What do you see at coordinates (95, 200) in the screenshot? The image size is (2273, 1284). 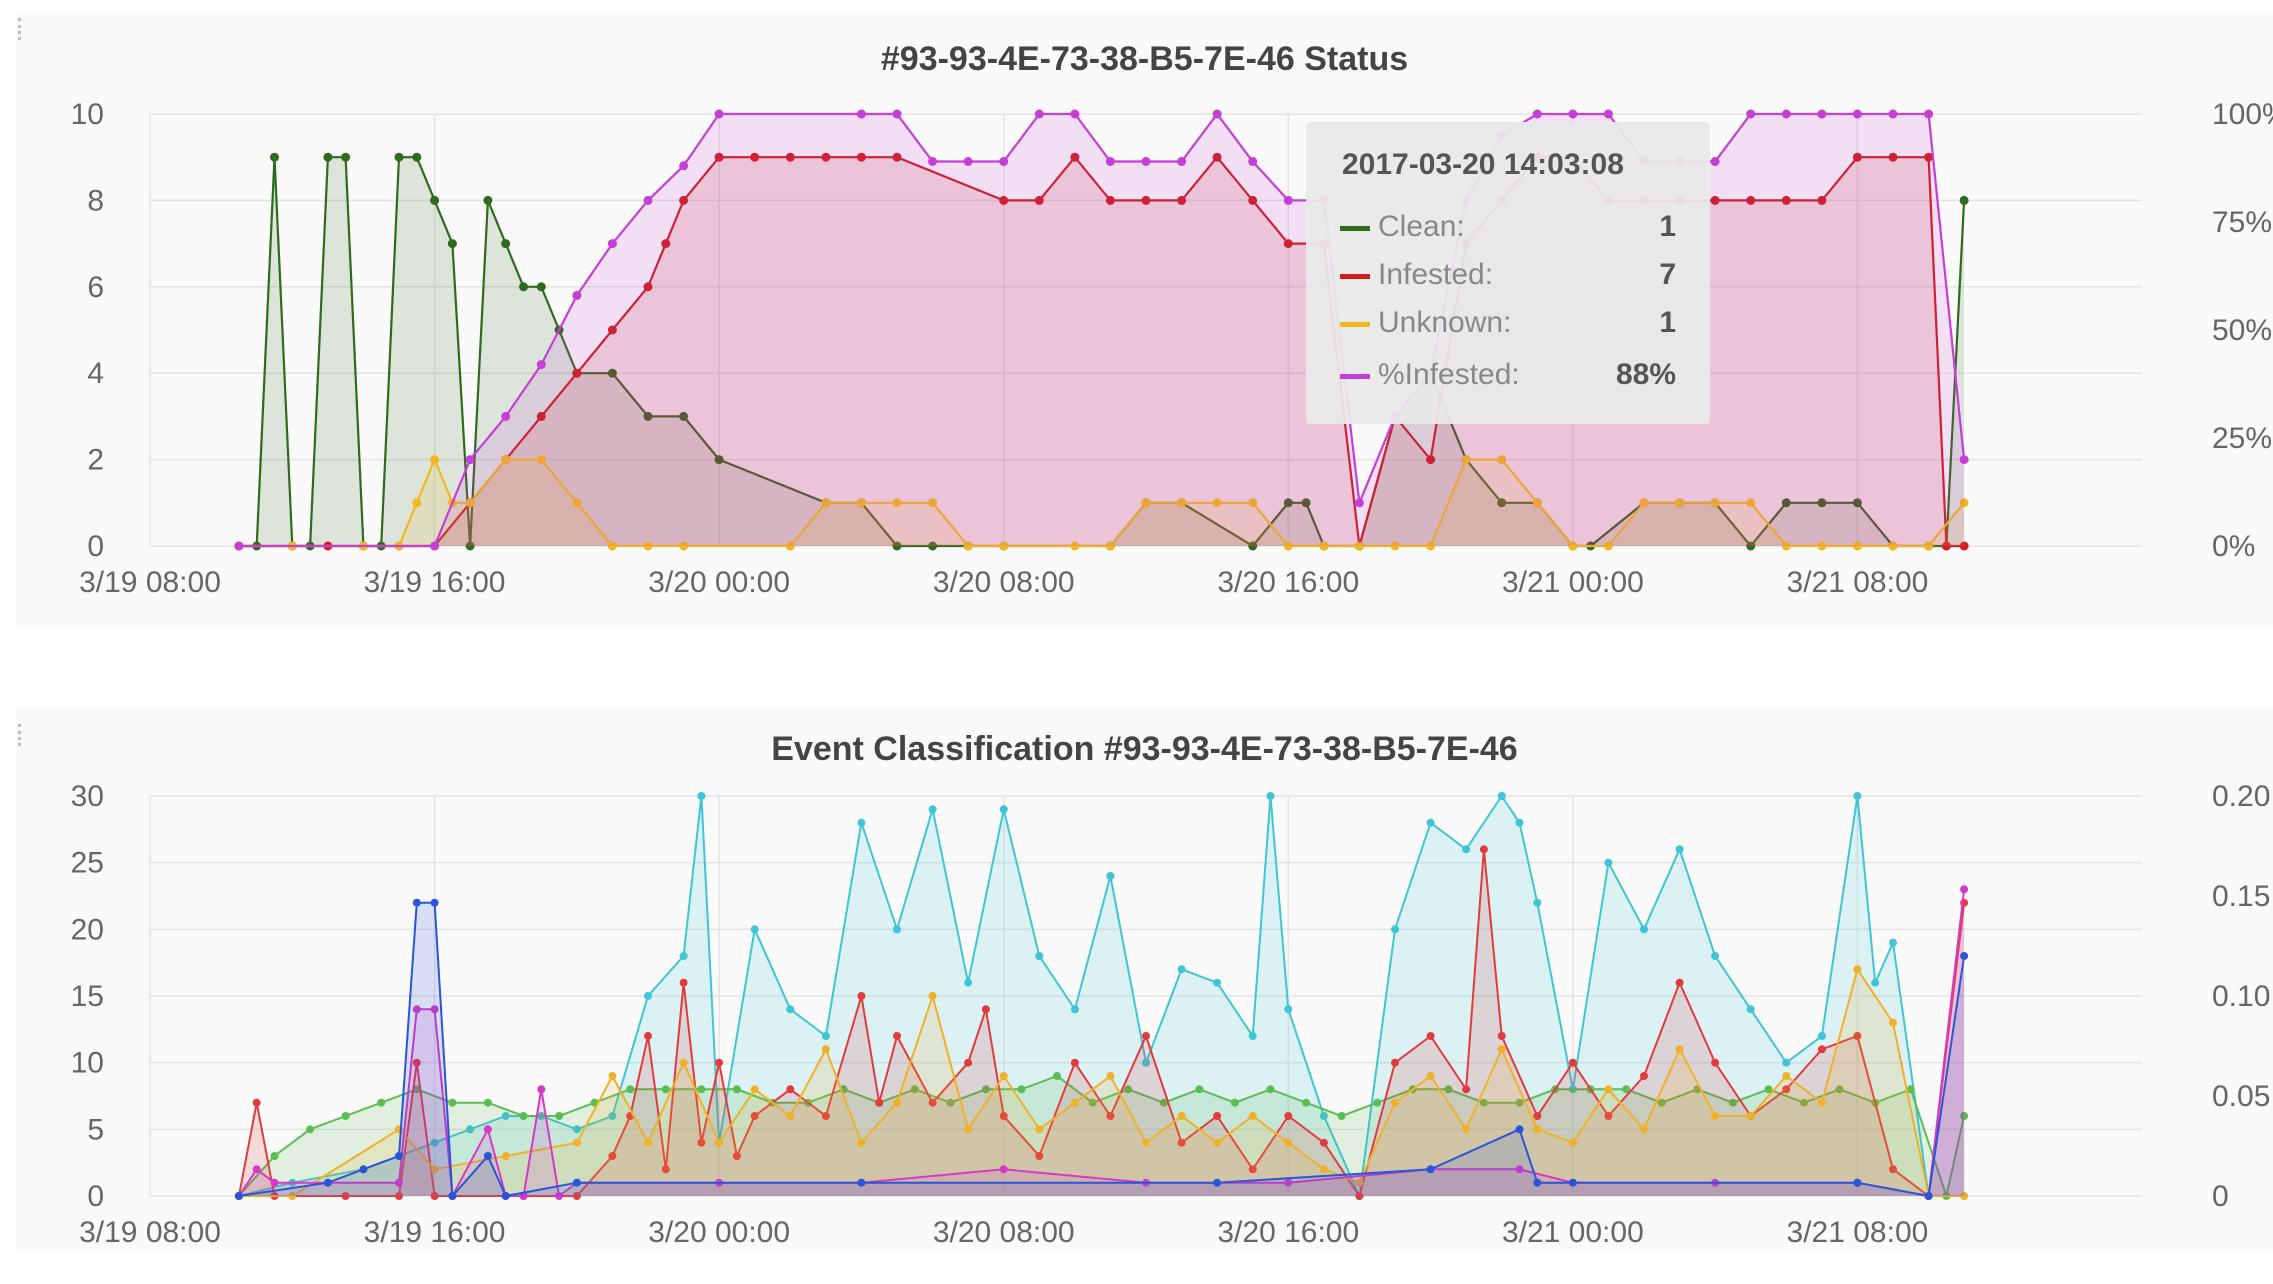 I see `y-tick-label: 8` at bounding box center [95, 200].